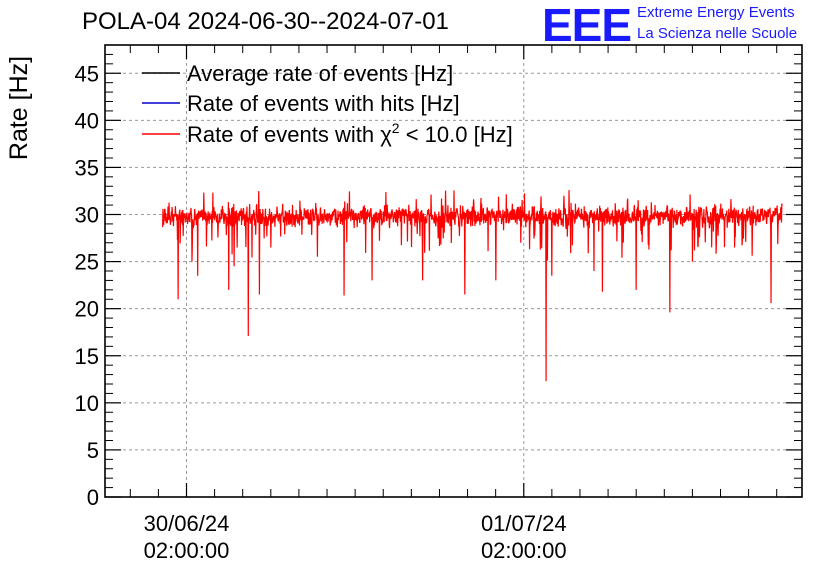 This screenshot has height=572, width=836. I want to click on y-tick-label: 10, so click(87, 403).